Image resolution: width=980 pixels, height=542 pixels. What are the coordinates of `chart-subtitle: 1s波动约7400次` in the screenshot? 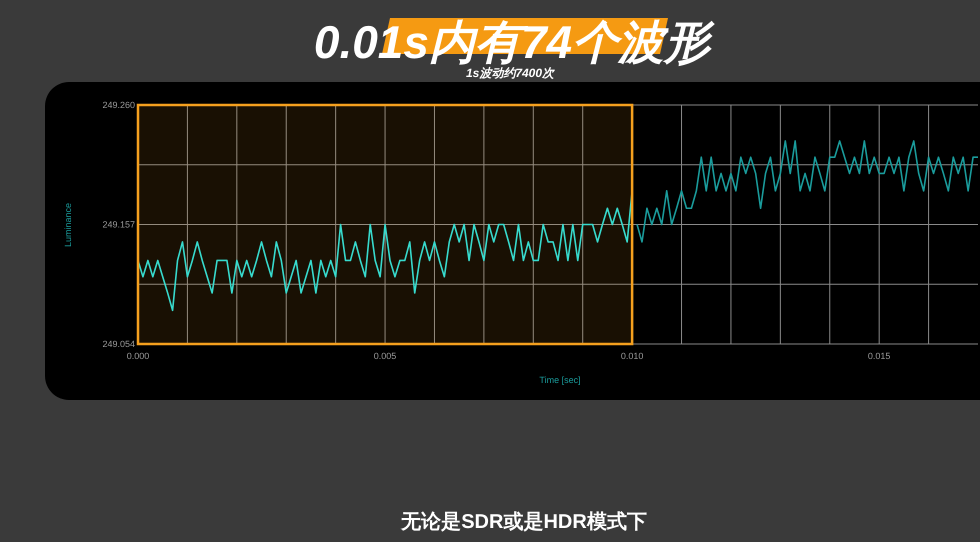 It's located at (511, 73).